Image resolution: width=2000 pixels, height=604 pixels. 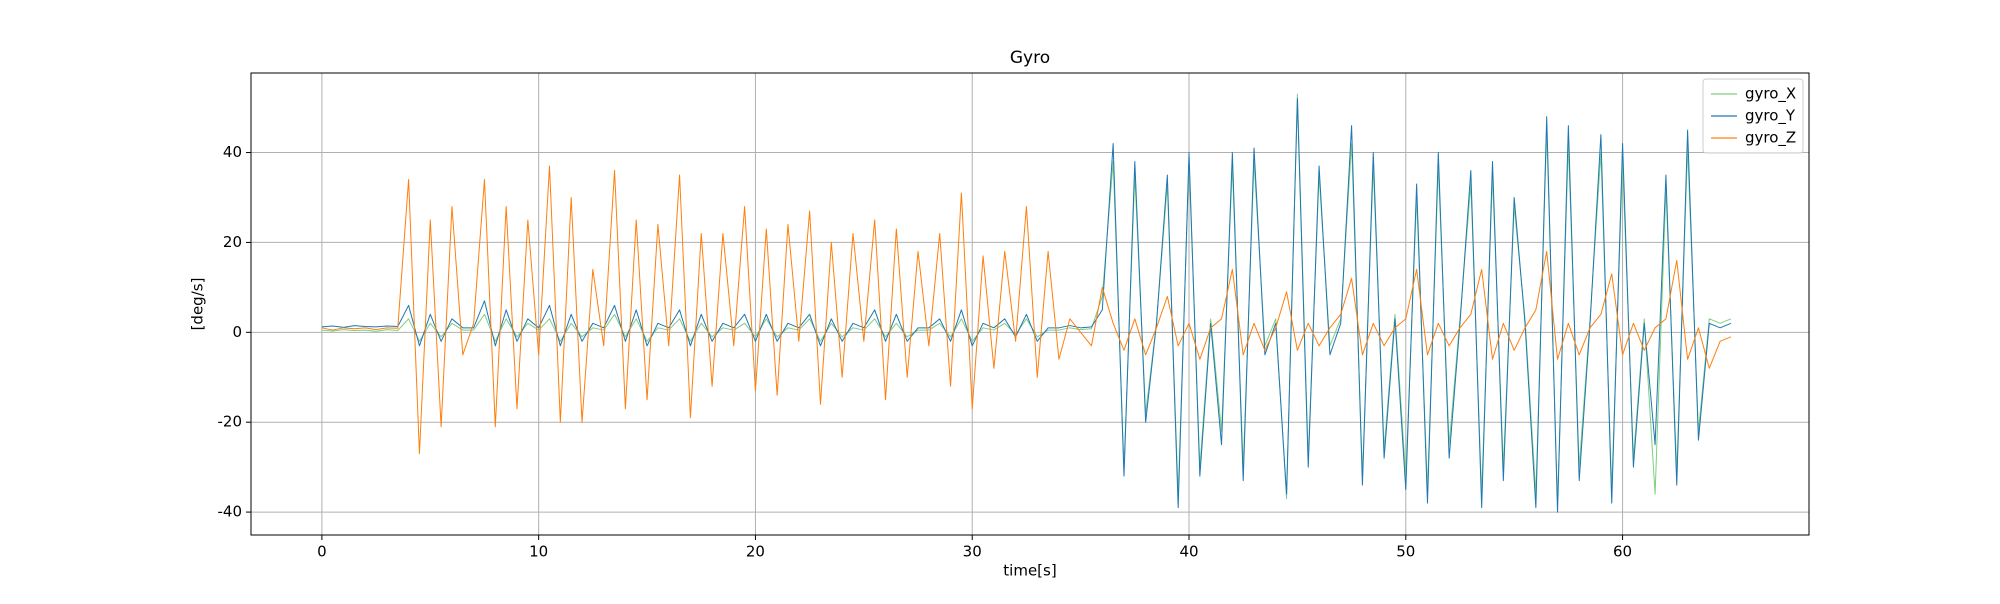 What do you see at coordinates (232, 152) in the screenshot?
I see `y-tick-label: 40` at bounding box center [232, 152].